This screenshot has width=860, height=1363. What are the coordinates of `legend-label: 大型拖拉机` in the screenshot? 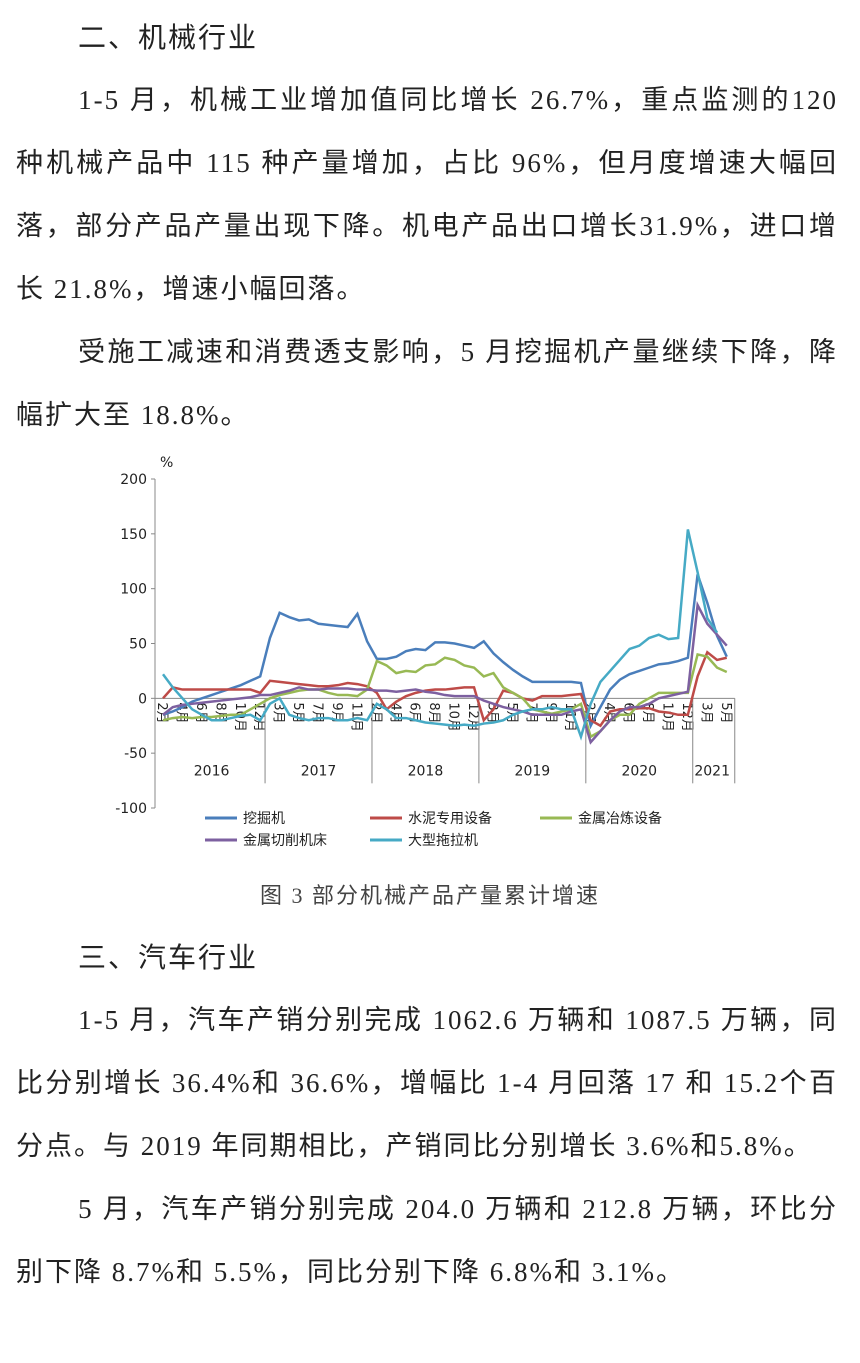 It's located at (443, 841).